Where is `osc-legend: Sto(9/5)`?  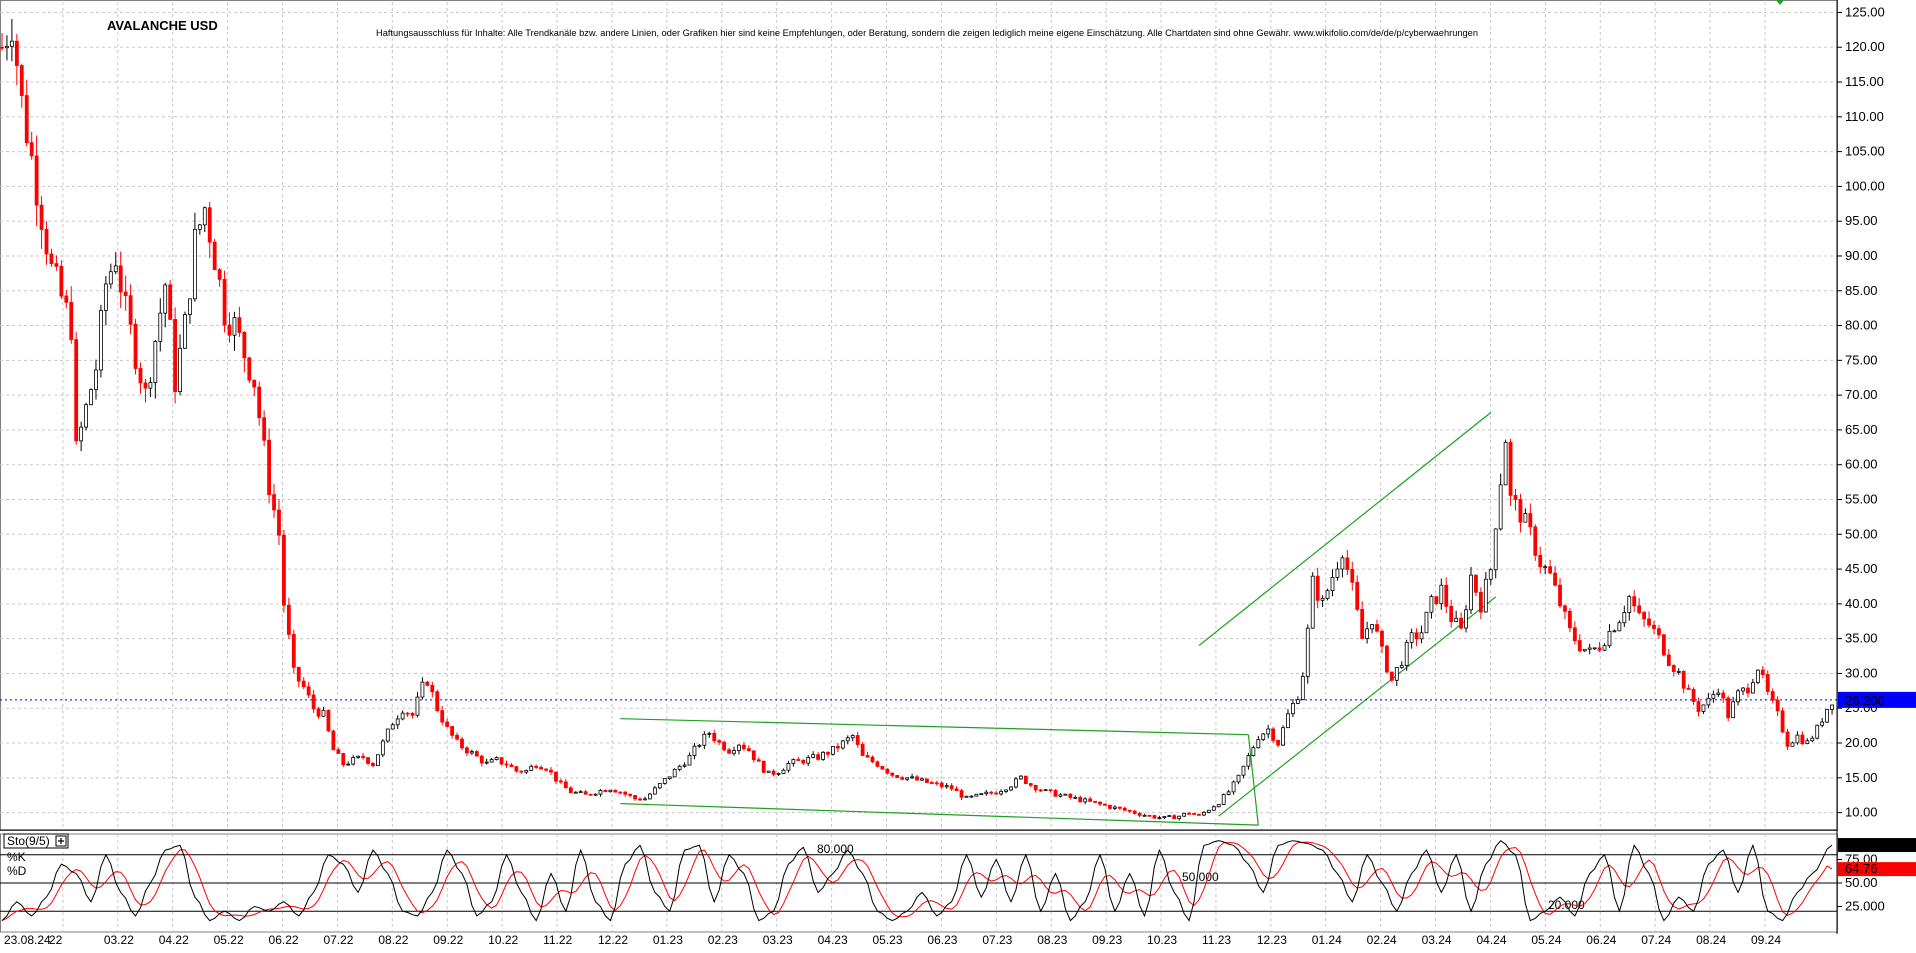 osc-legend: Sto(9/5) is located at coordinates (36, 841).